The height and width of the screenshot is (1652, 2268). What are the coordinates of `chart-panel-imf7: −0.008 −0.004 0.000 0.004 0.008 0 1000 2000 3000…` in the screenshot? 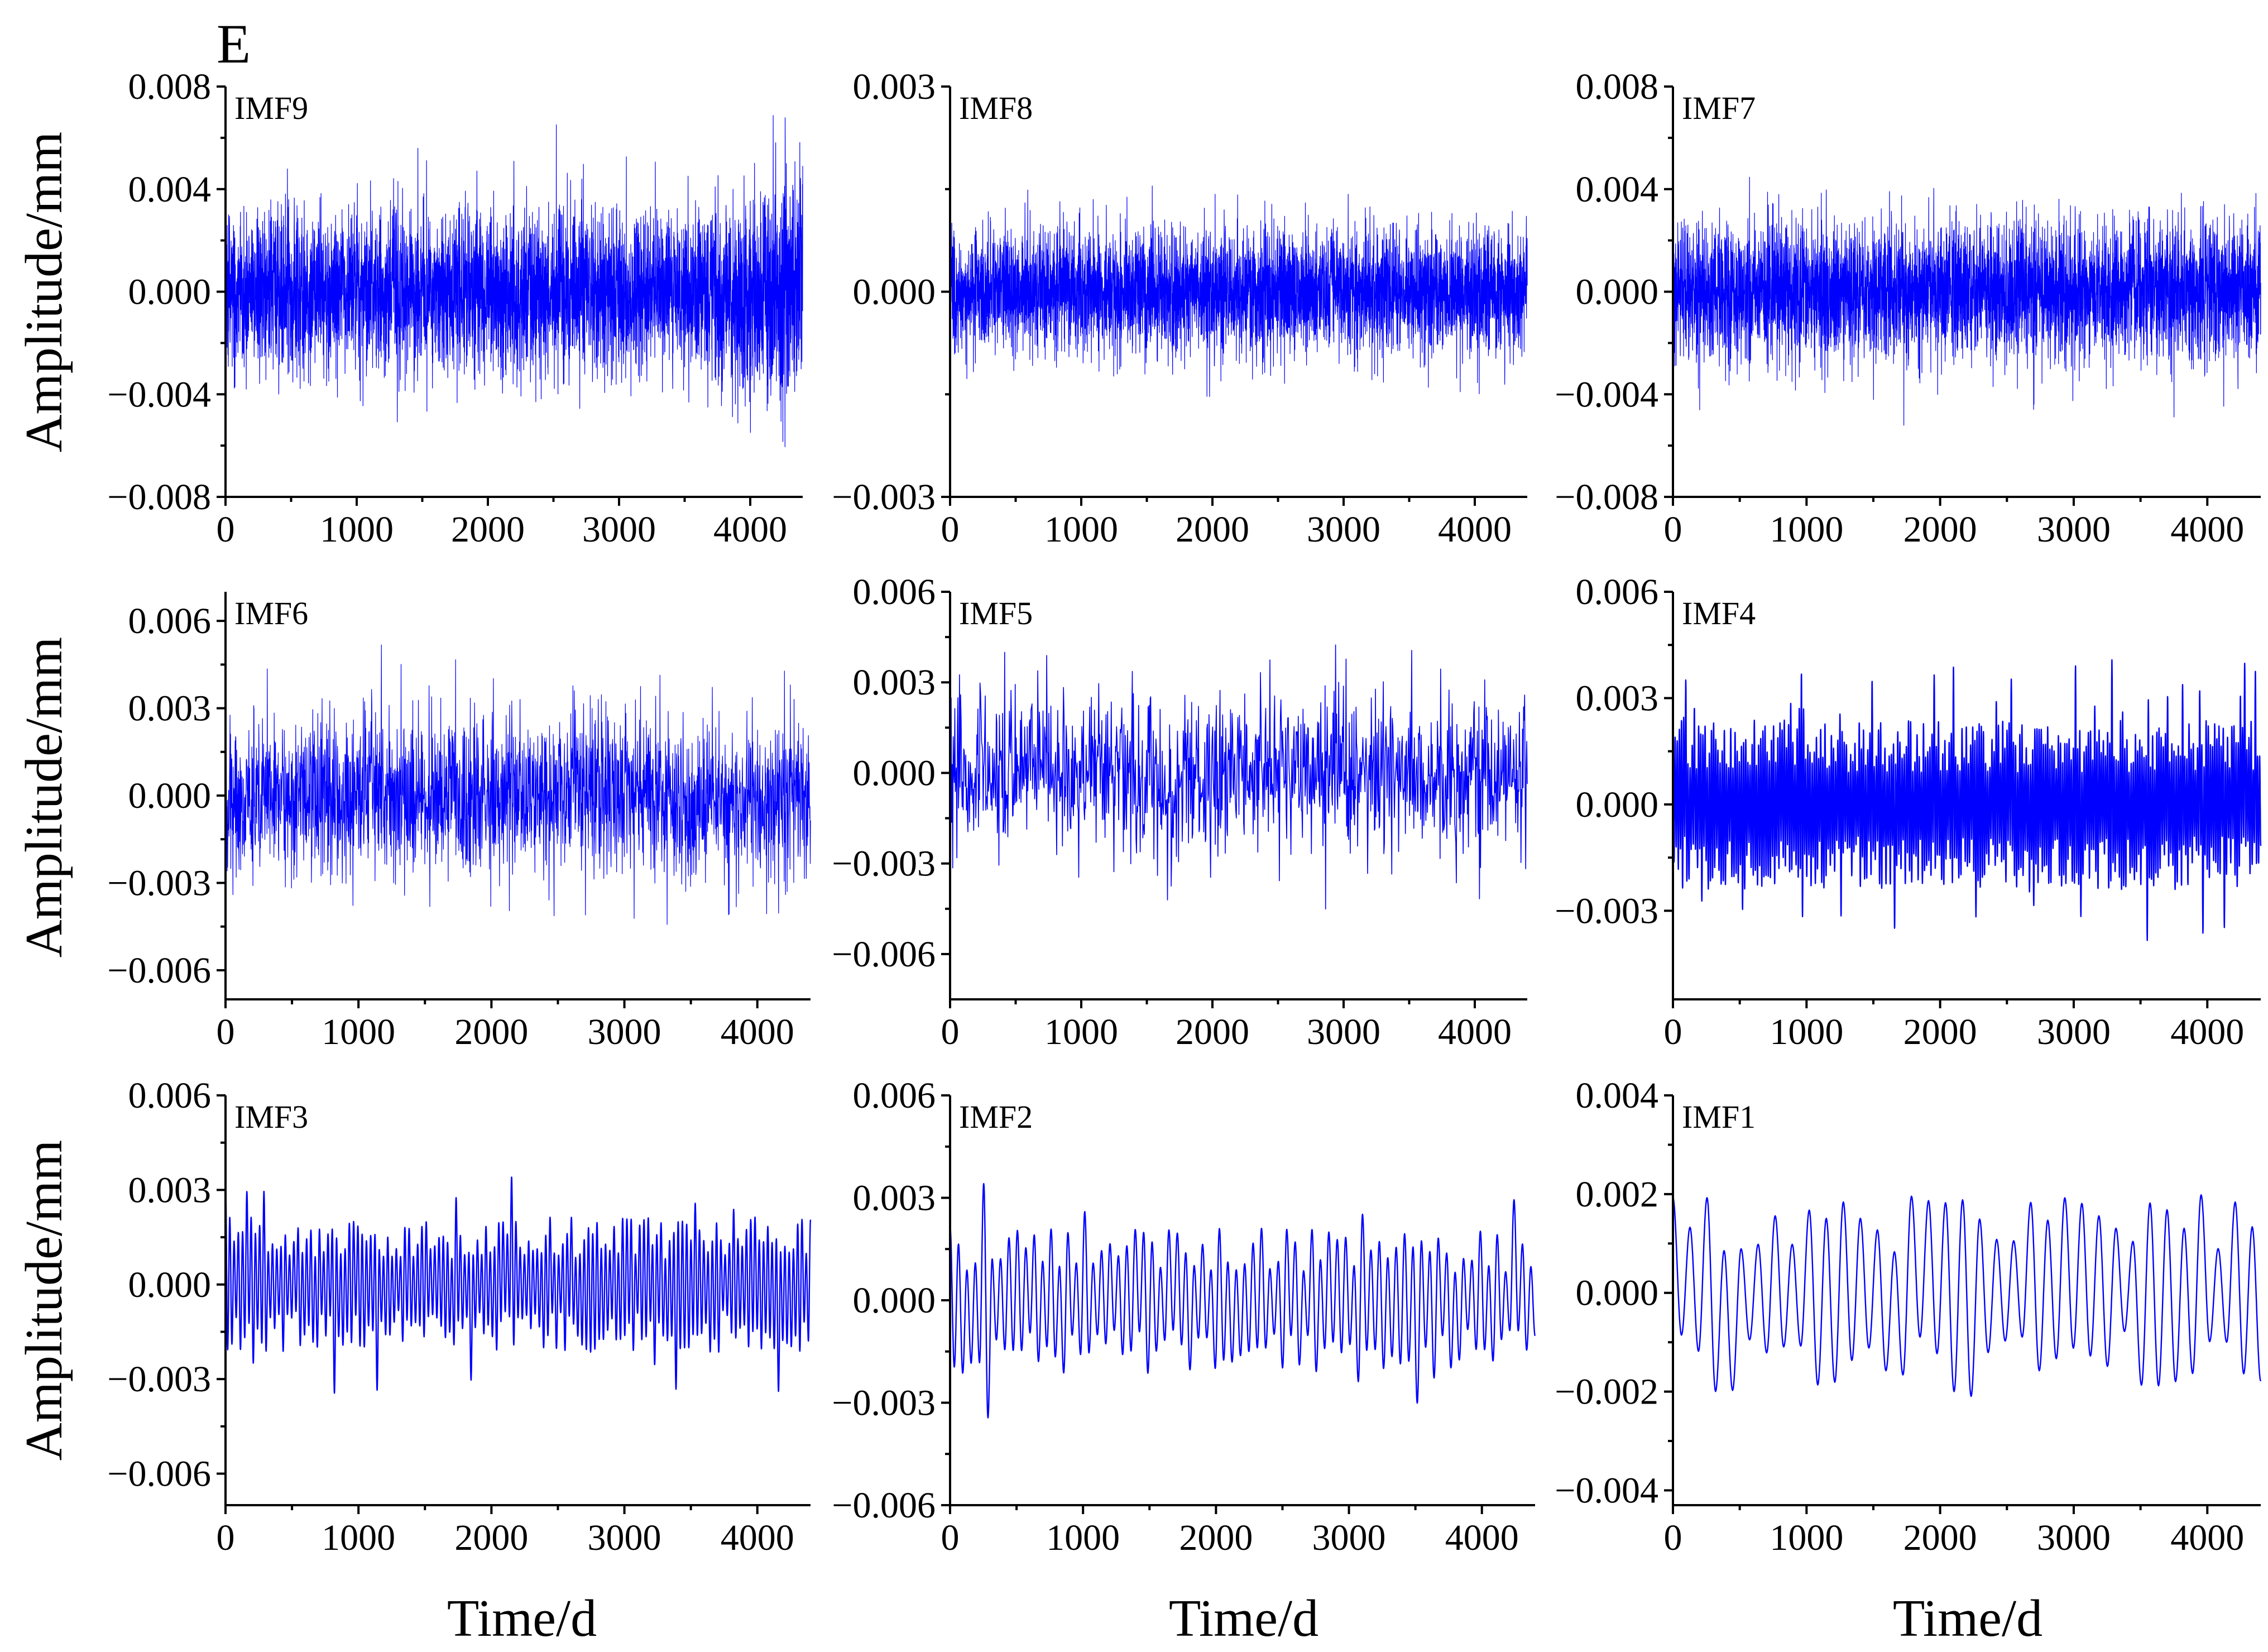 It's located at (1908, 308).